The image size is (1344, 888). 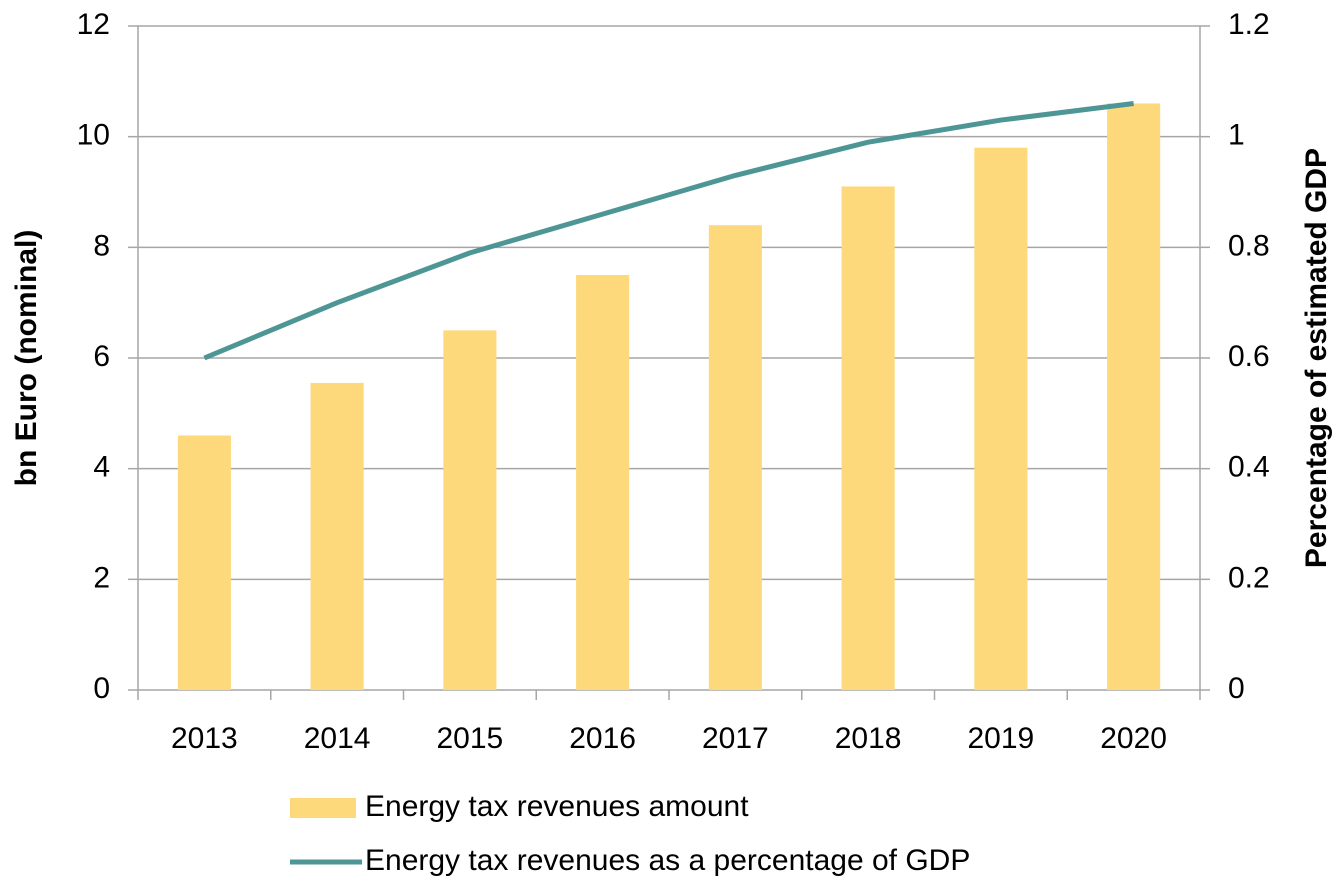 What do you see at coordinates (735, 738) in the screenshot?
I see `x-tick-label: 2017` at bounding box center [735, 738].